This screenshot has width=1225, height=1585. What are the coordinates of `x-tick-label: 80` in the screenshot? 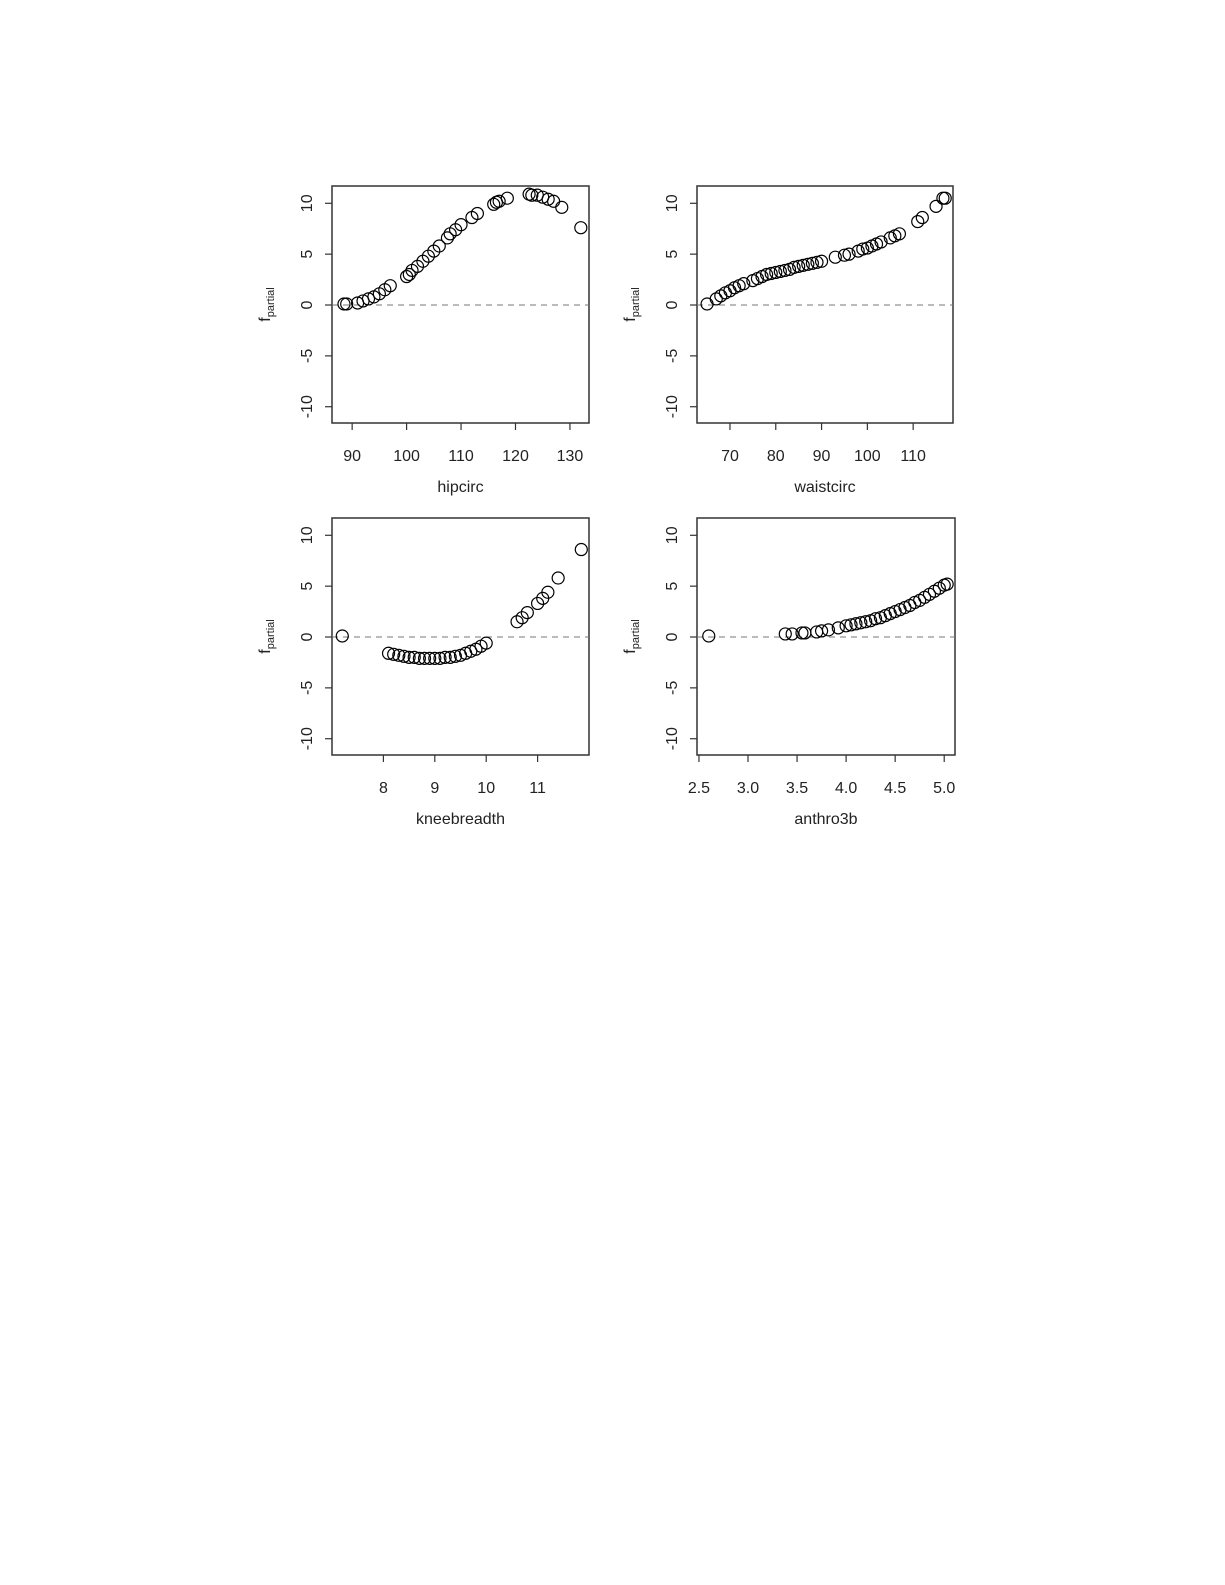 It's located at (776, 456).